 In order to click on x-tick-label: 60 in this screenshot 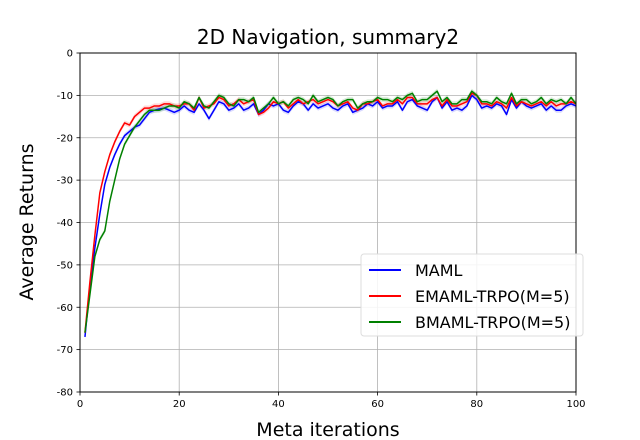, I will do `click(377, 404)`.